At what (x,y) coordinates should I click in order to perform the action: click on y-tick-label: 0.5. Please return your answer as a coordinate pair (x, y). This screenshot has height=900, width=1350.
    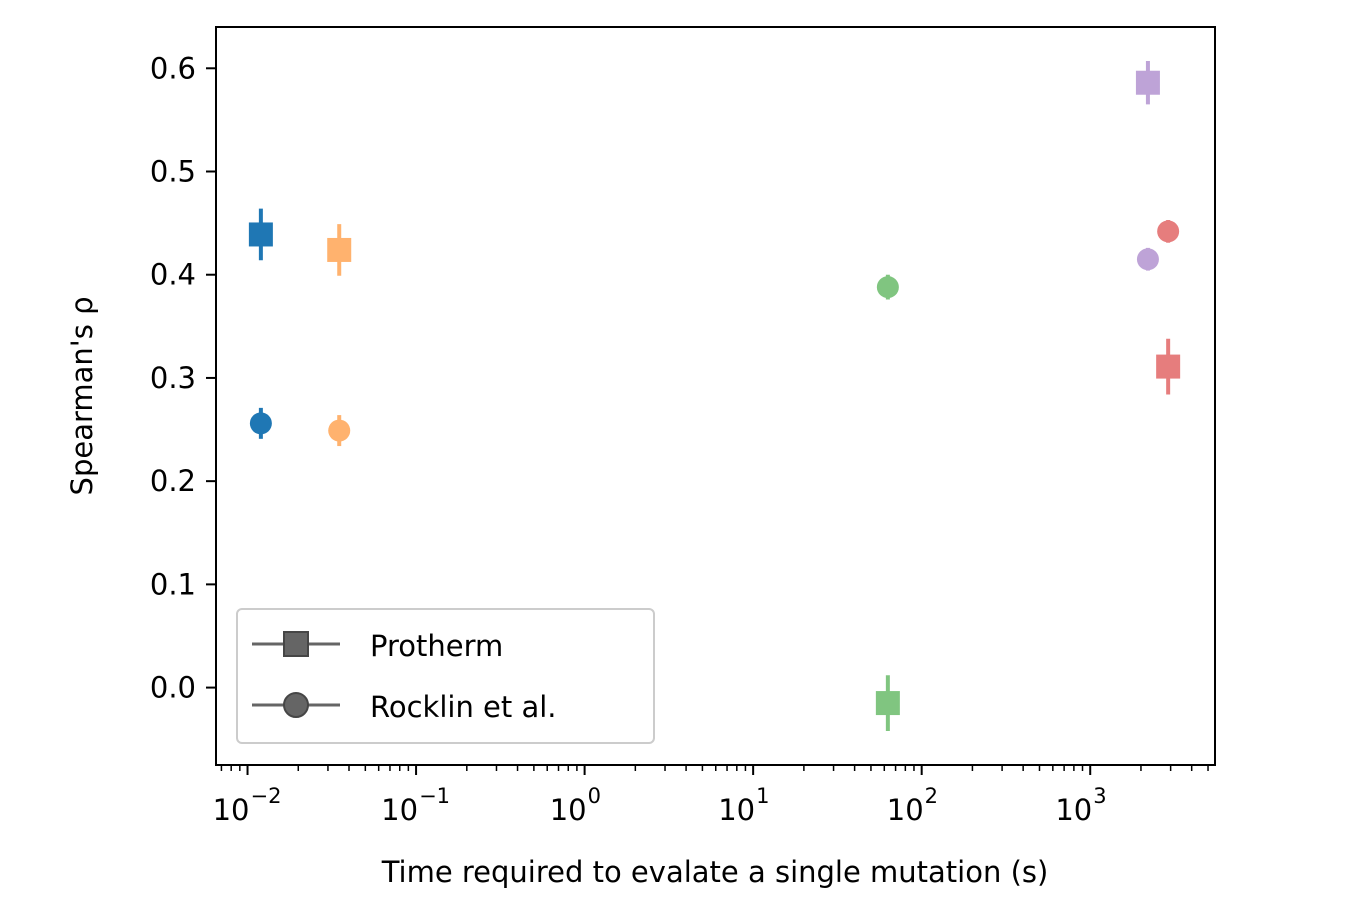
    Looking at the image, I should click on (173, 172).